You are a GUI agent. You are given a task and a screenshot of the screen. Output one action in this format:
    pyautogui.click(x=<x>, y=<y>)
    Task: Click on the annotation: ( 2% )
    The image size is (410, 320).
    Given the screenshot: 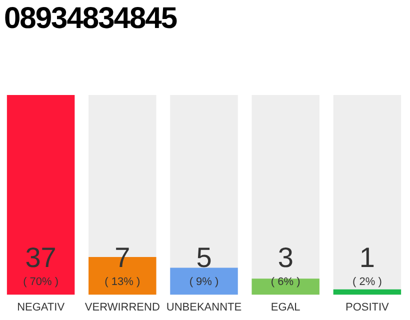 What is the action you would take?
    pyautogui.click(x=367, y=282)
    